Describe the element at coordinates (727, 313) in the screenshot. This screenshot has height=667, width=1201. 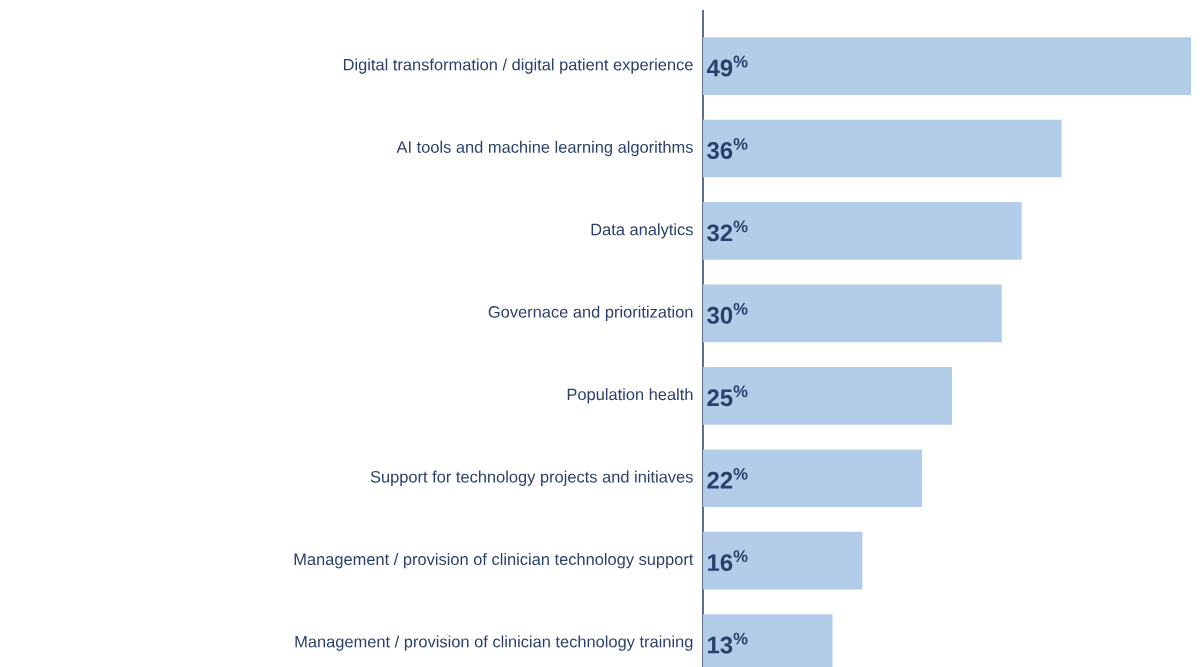
I see `data-label: 30$^{%}$` at that location.